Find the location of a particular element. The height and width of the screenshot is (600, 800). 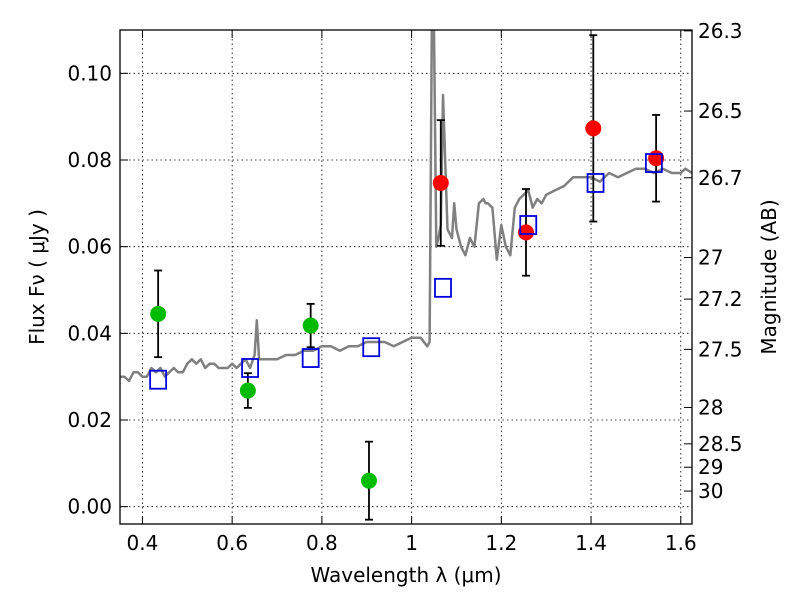

y-tick-label: 0.04 is located at coordinates (89, 333).